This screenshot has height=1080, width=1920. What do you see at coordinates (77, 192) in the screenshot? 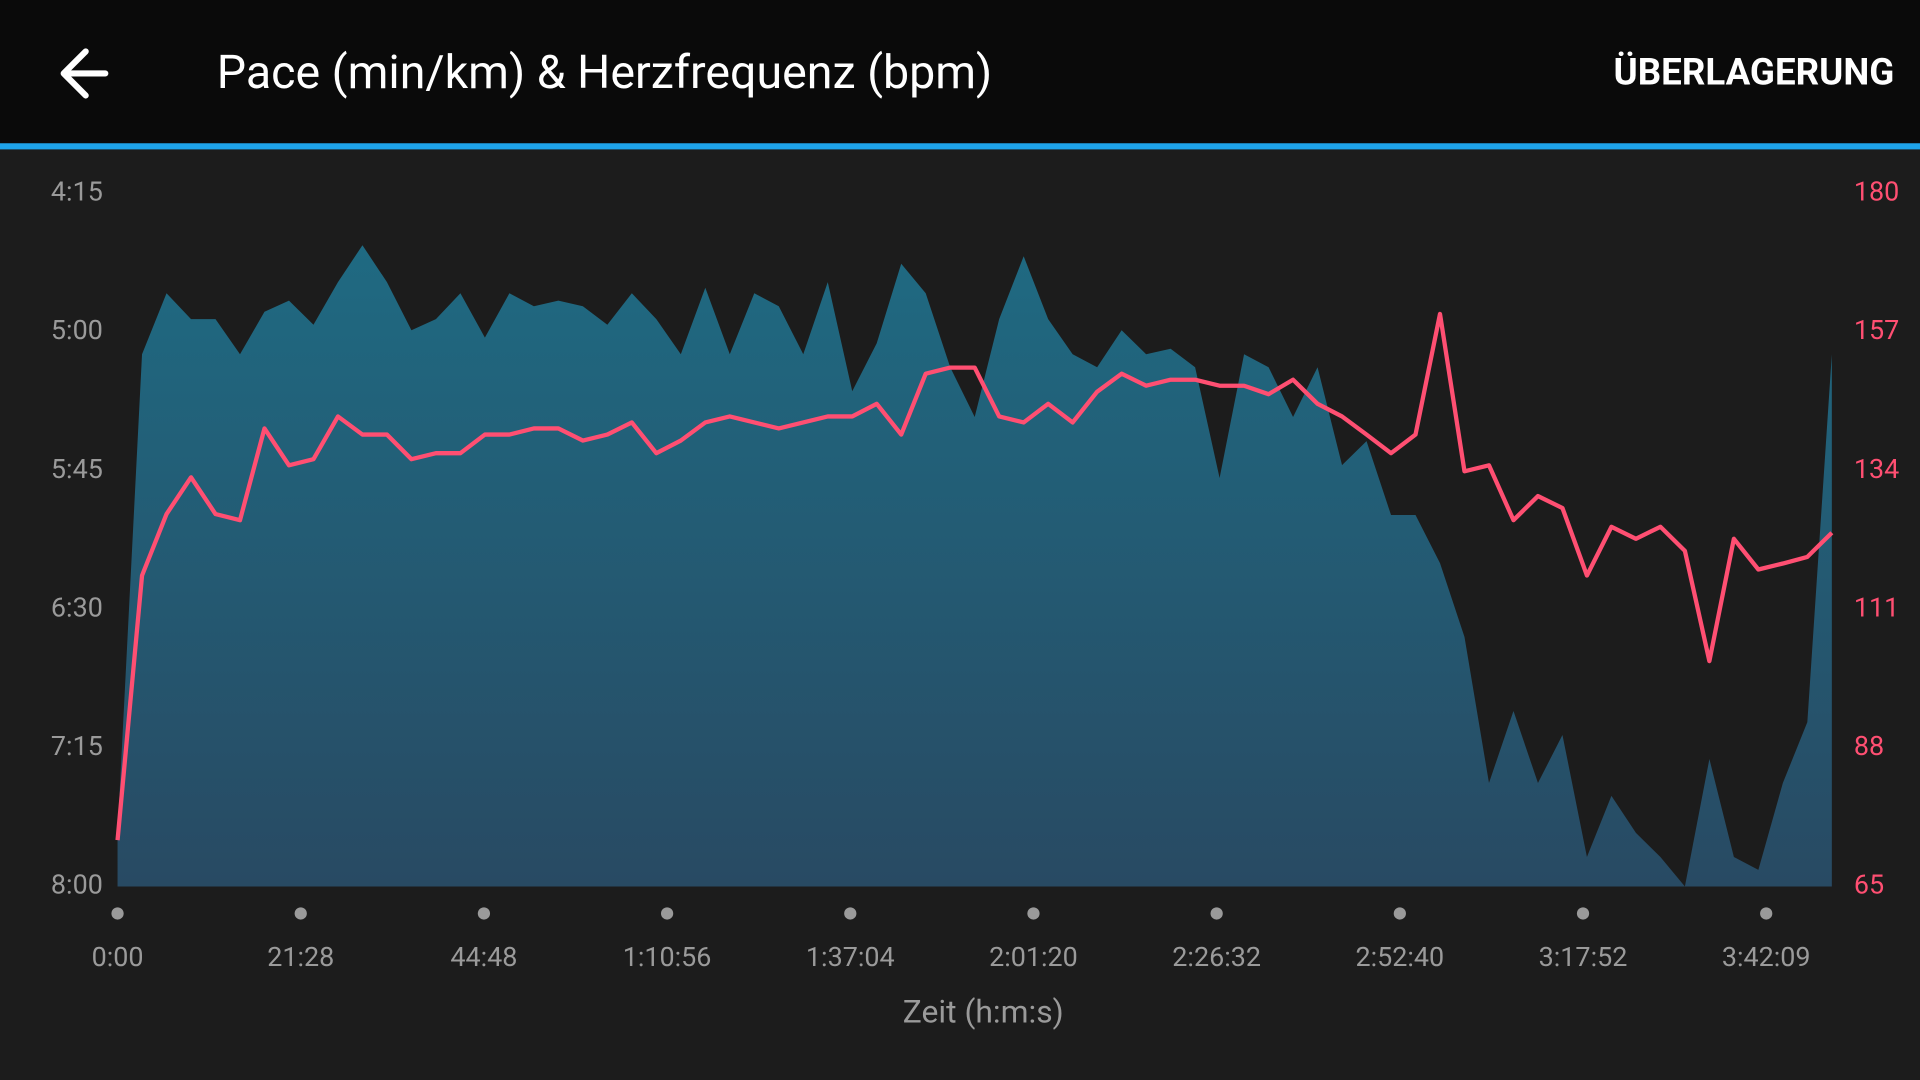
I see `y-tick-label: 4:15` at bounding box center [77, 192].